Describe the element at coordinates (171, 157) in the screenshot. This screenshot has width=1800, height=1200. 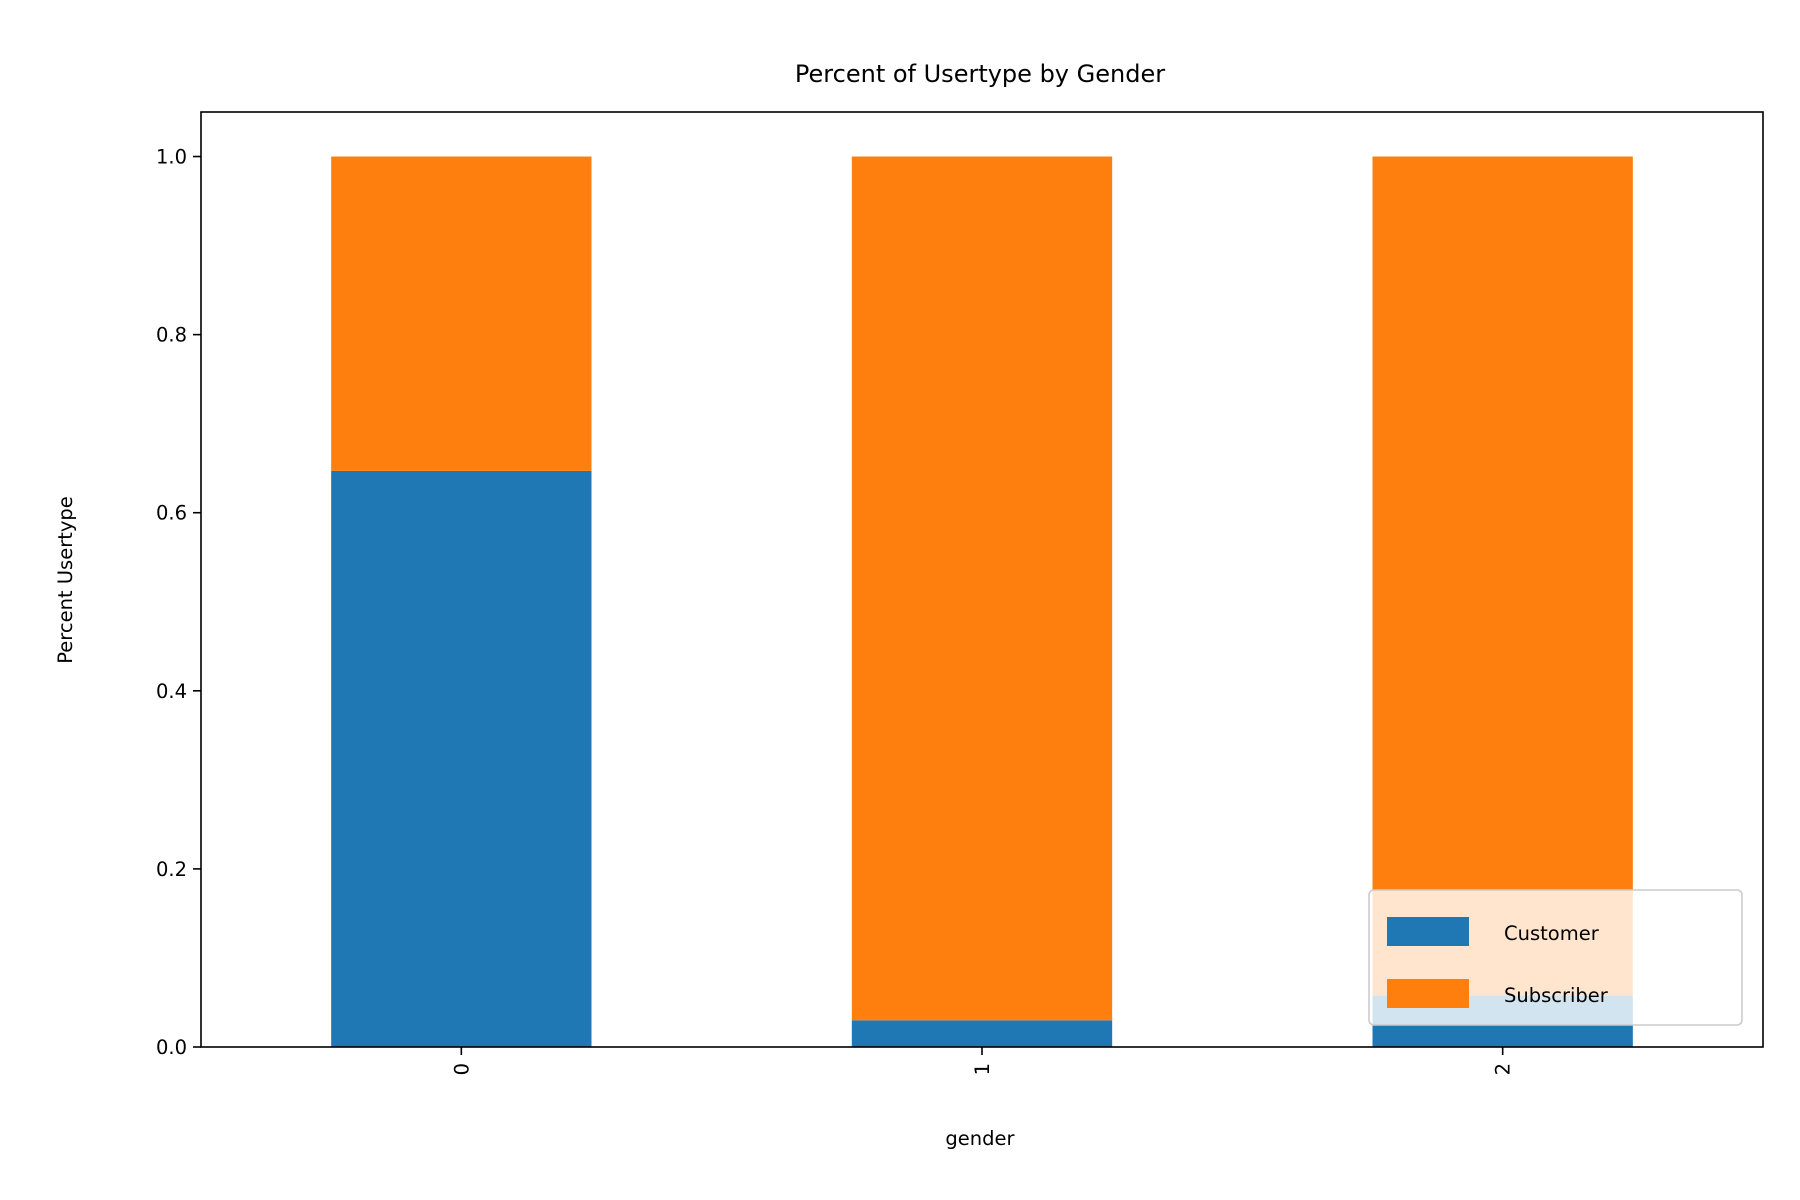
I see `y-tick-label: 1.0` at that location.